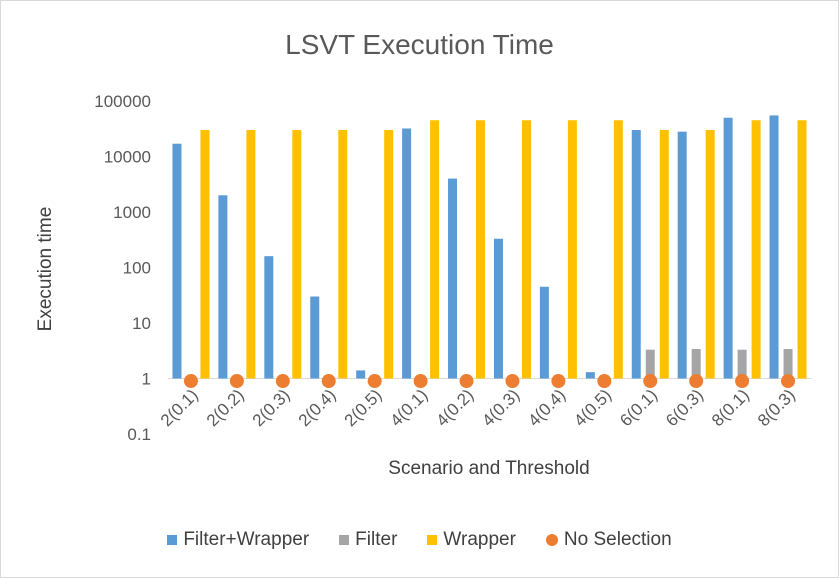  Describe the element at coordinates (500, 407) in the screenshot. I see `x-tick-label: 4(0.3)` at that location.